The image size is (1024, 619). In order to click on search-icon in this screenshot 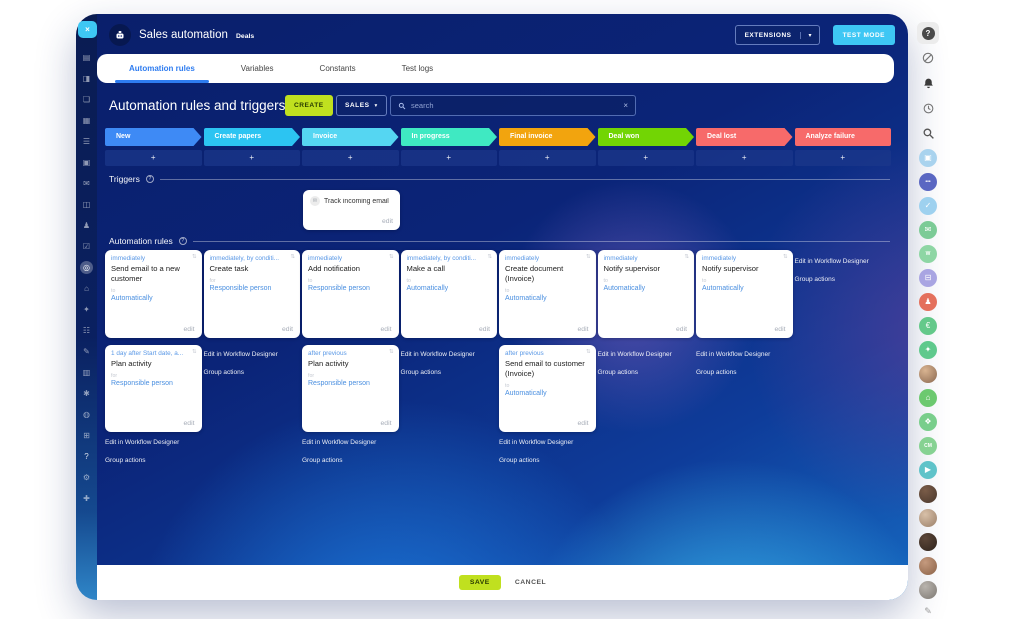, I will do `click(928, 133)`.